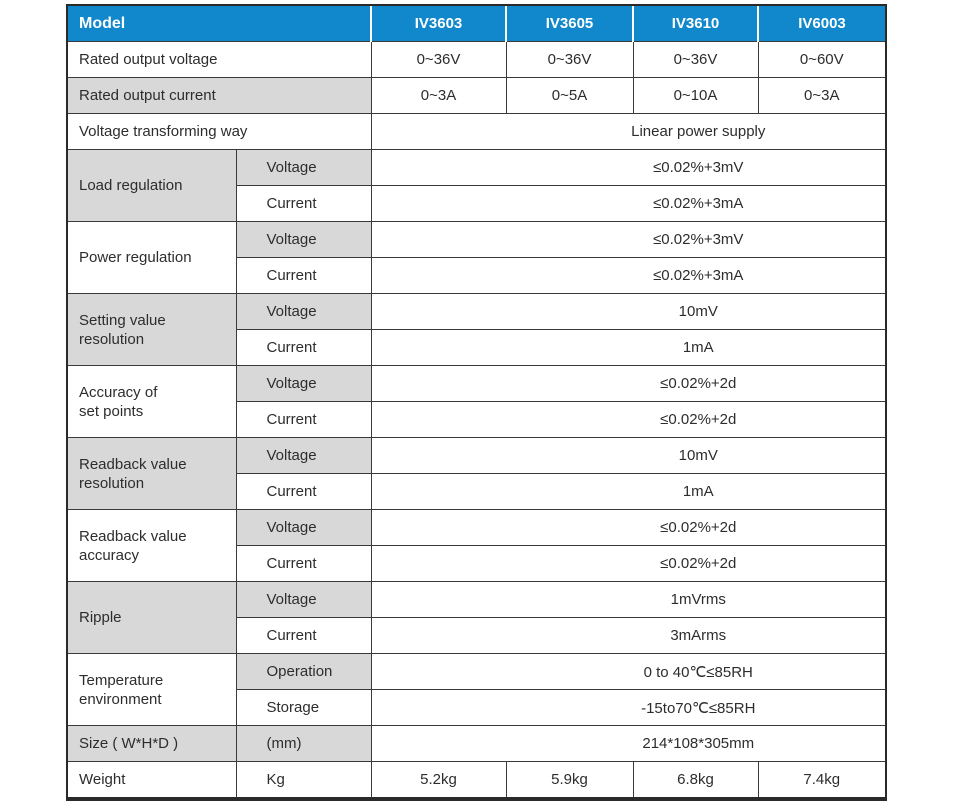 The image size is (959, 808). I want to click on load-regulation-voltage-sublabel: Voltage, so click(303, 167).